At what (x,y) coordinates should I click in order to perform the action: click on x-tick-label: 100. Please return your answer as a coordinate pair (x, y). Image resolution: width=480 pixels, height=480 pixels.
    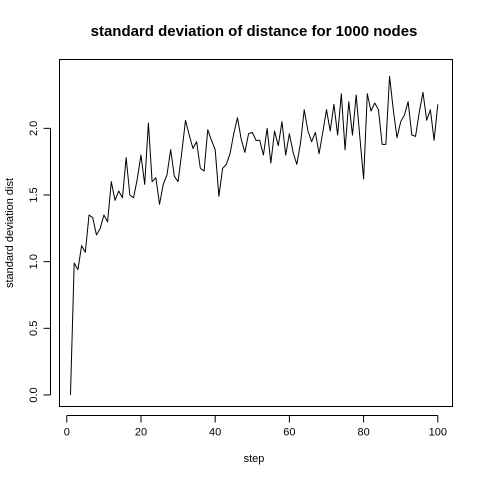
    Looking at the image, I should click on (438, 433).